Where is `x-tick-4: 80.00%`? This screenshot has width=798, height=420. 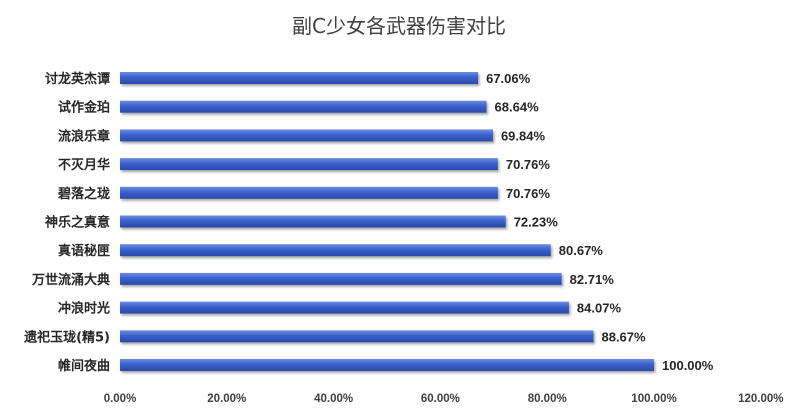
x-tick-4: 80.00% is located at coordinates (547, 399).